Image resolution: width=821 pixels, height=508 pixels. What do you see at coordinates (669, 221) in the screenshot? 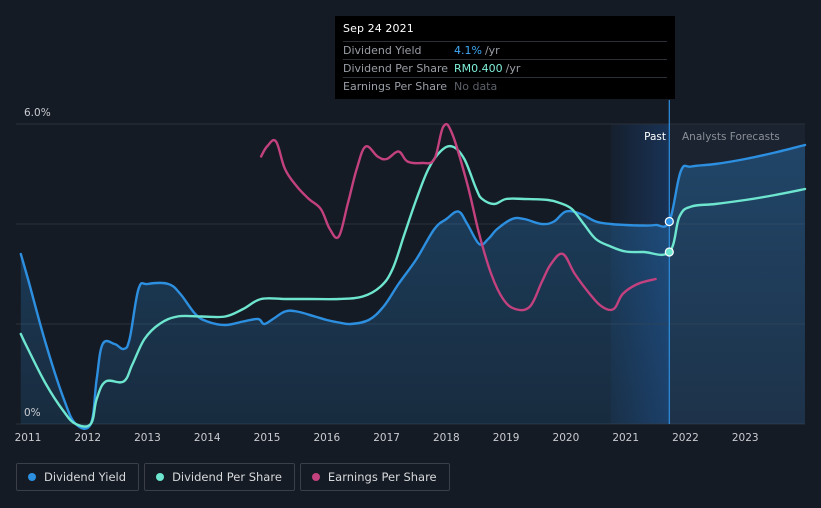
I see `highlight-marker-dividend-yield` at bounding box center [669, 221].